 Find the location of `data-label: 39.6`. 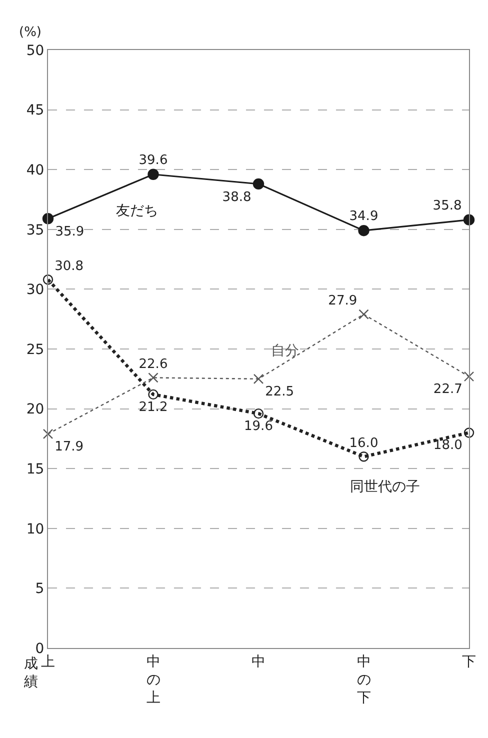

data-label: 39.6 is located at coordinates (153, 160).